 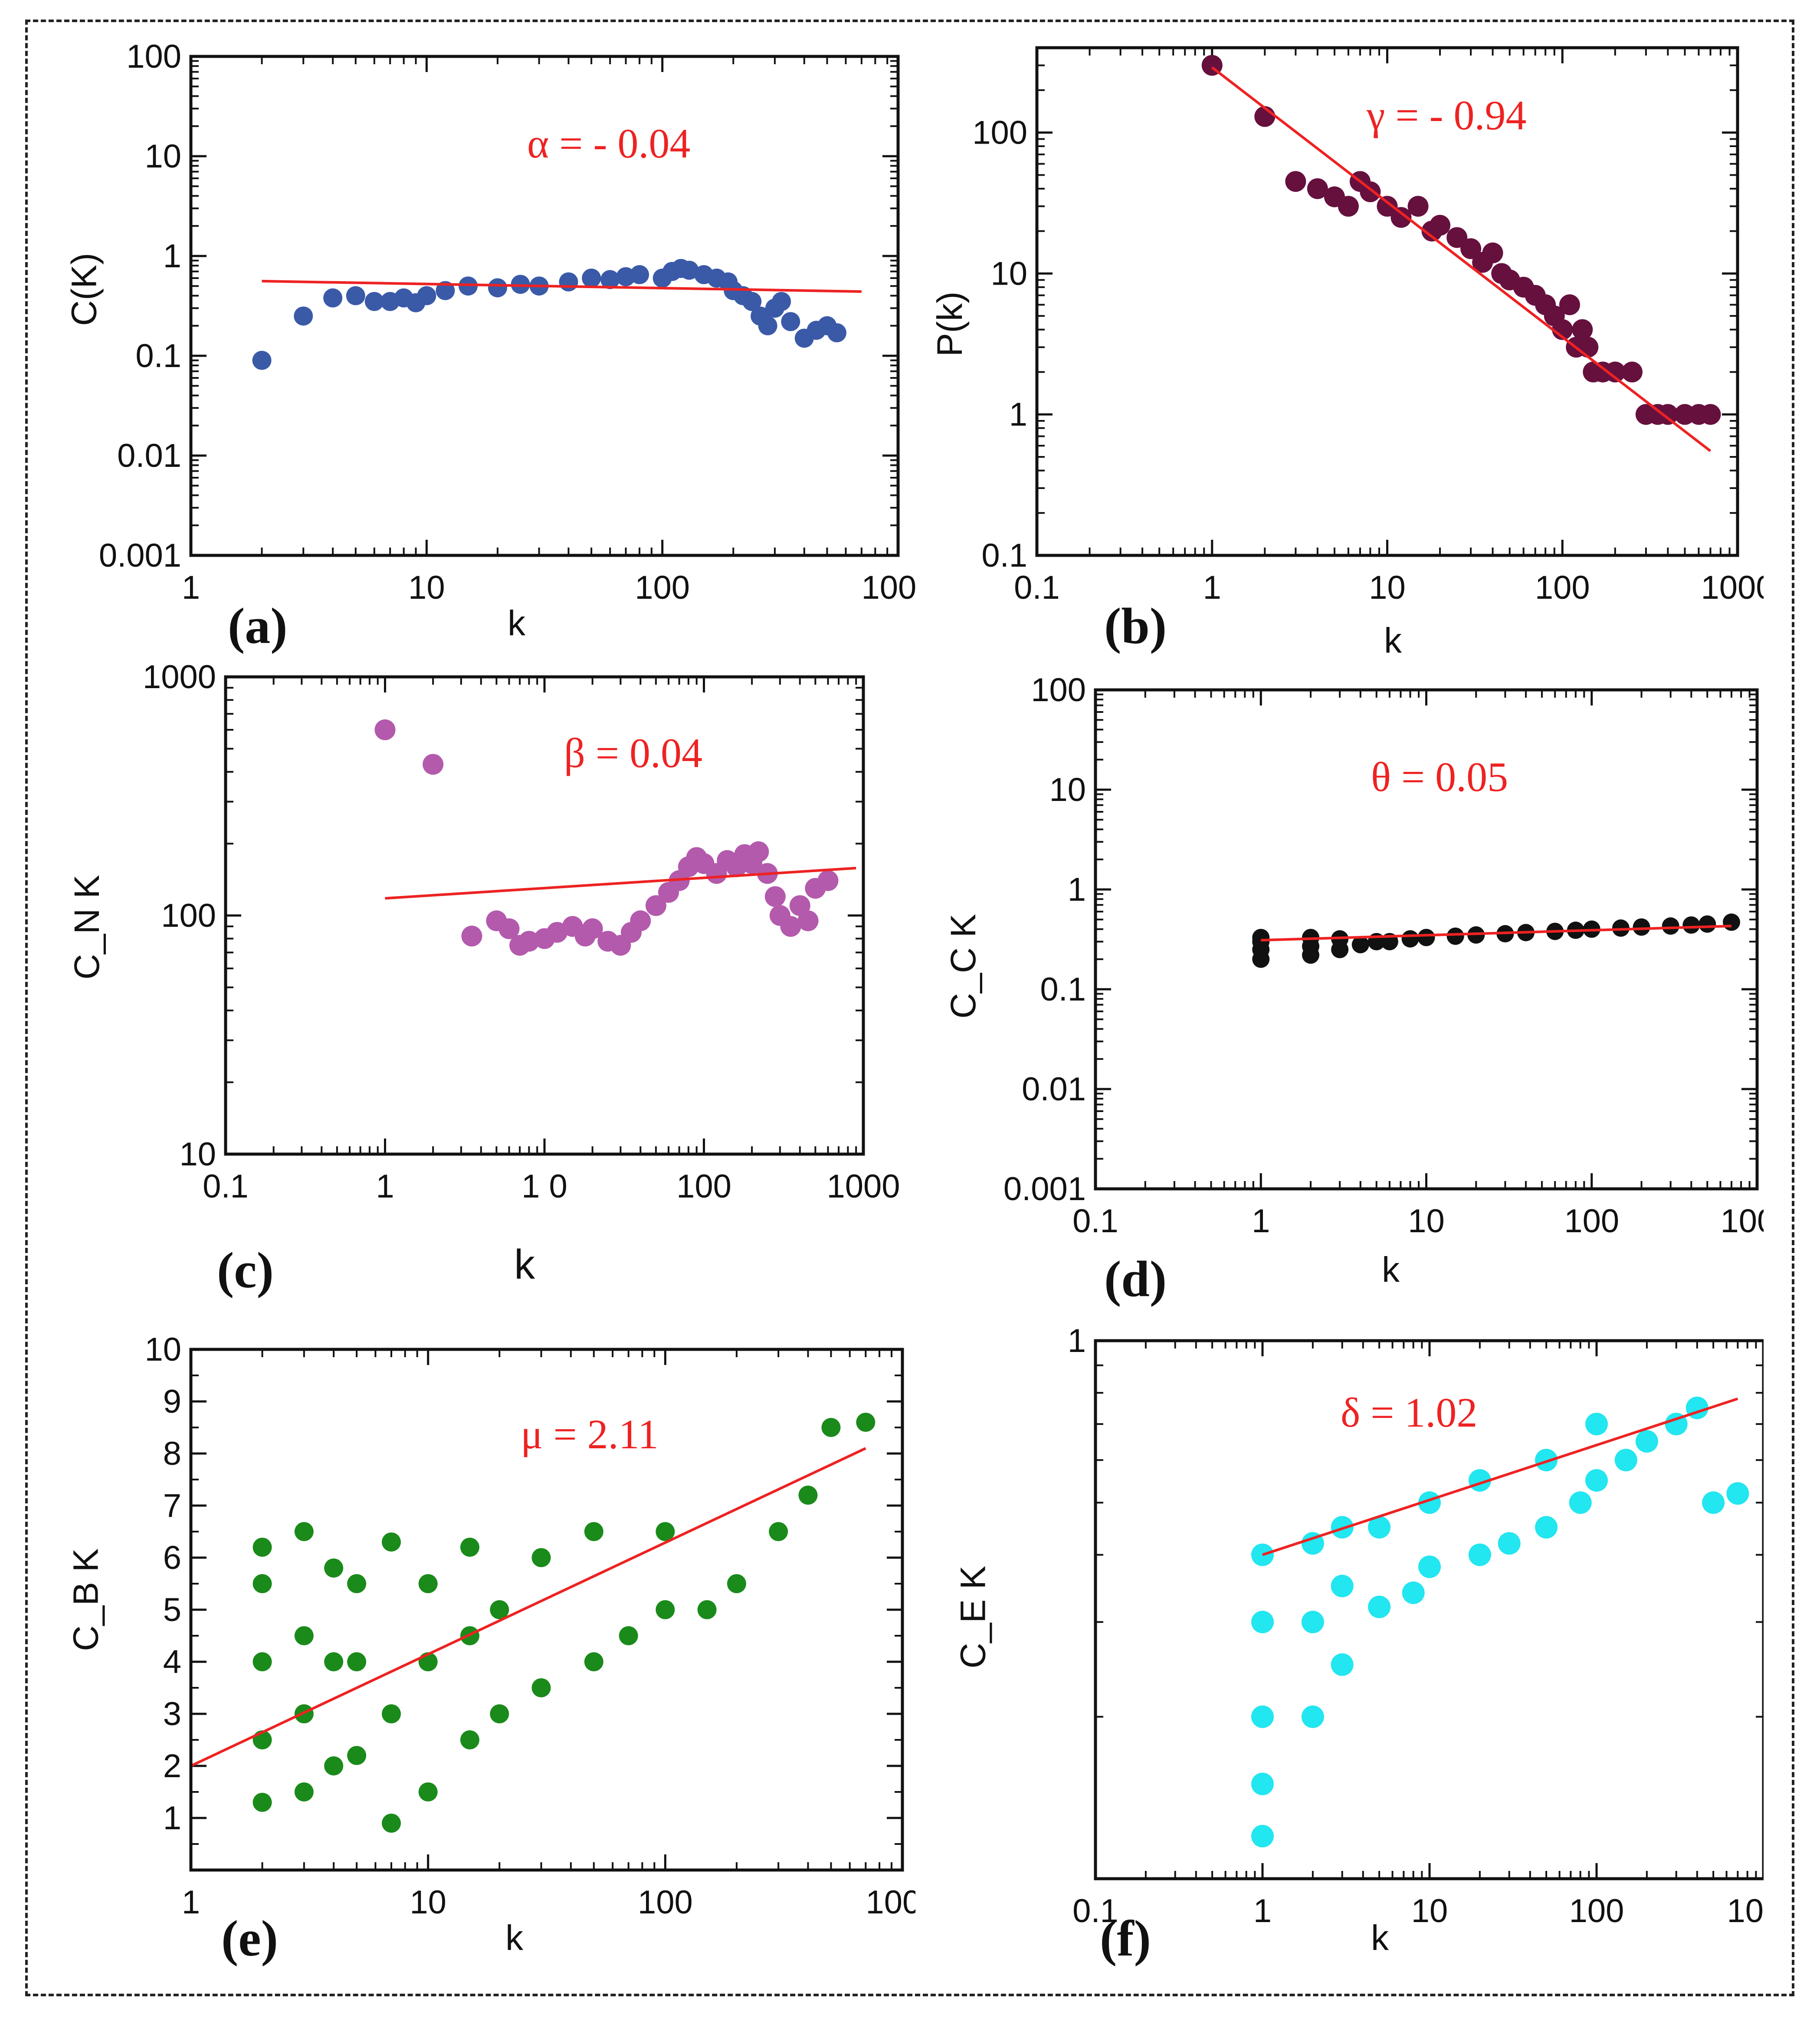 What do you see at coordinates (172, 1662) in the screenshot?
I see `y-tick-label: 4` at bounding box center [172, 1662].